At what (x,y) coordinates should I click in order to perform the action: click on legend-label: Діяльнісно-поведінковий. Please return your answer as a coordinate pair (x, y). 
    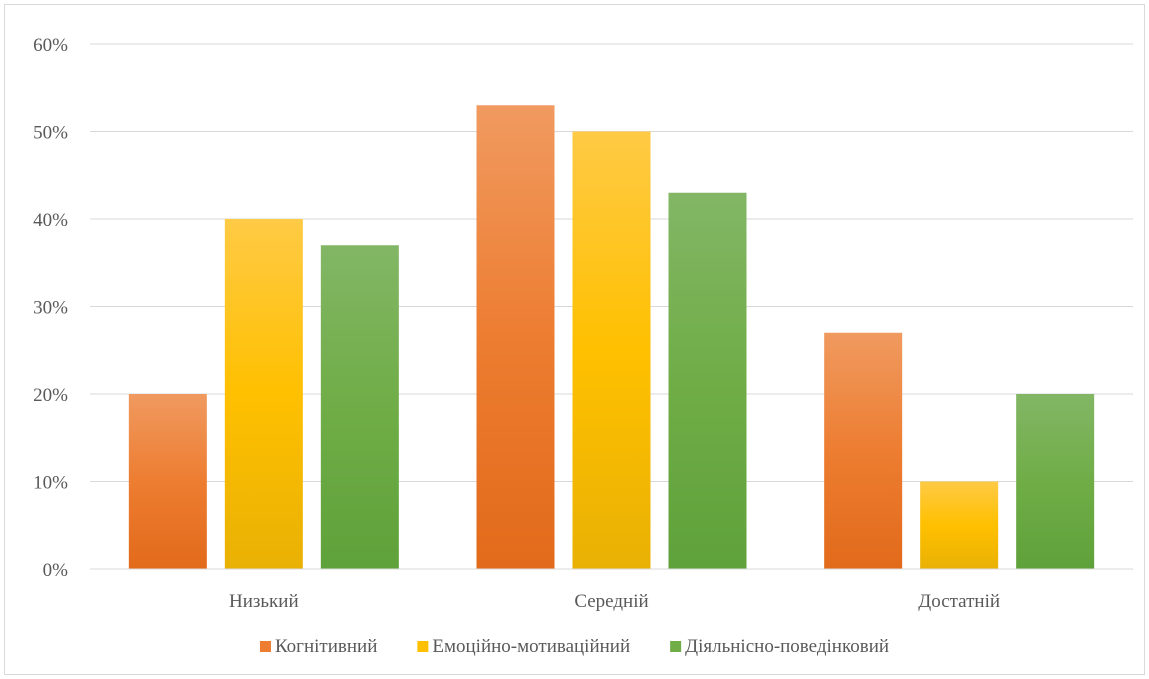
    Looking at the image, I should click on (787, 646).